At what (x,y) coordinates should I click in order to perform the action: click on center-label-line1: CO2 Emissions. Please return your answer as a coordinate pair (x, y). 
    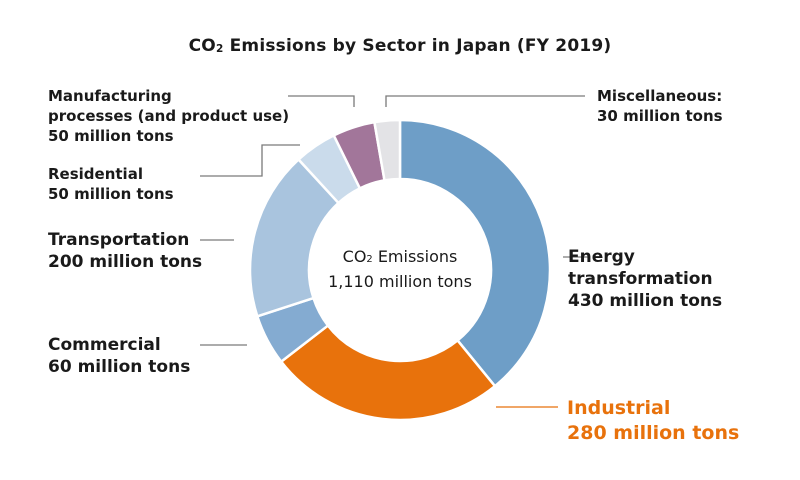
    Looking at the image, I should click on (400, 256).